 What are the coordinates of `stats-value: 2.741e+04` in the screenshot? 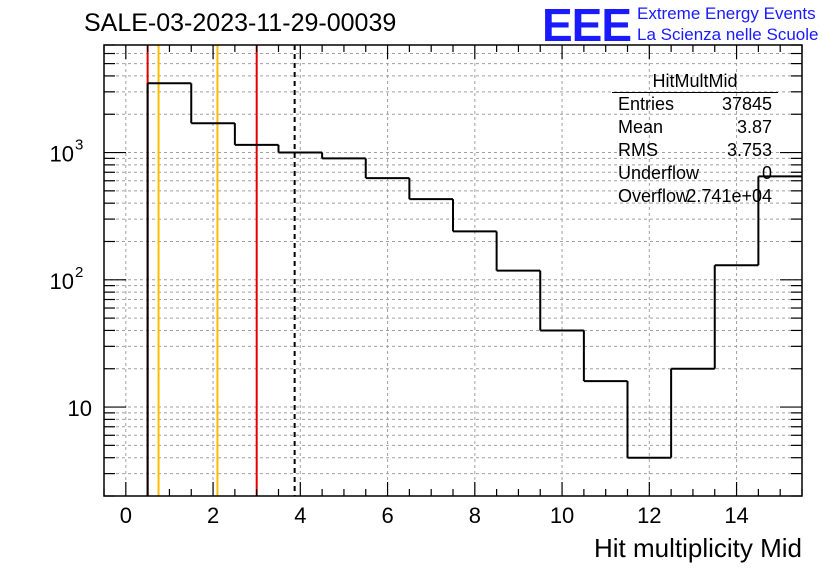 It's located at (729, 196).